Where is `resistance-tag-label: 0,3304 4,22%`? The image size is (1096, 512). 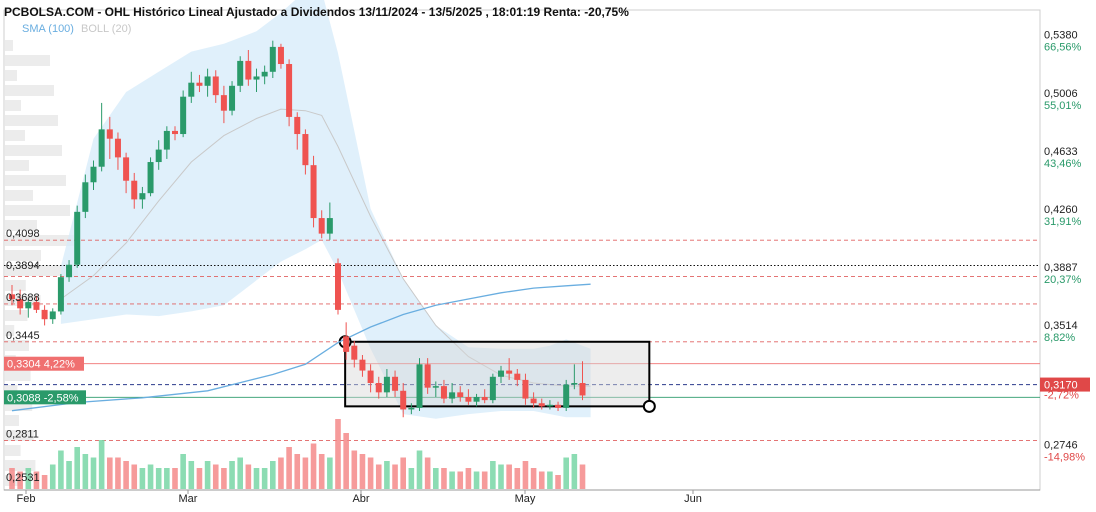 resistance-tag-label: 0,3304 4,22% is located at coordinates (41, 365).